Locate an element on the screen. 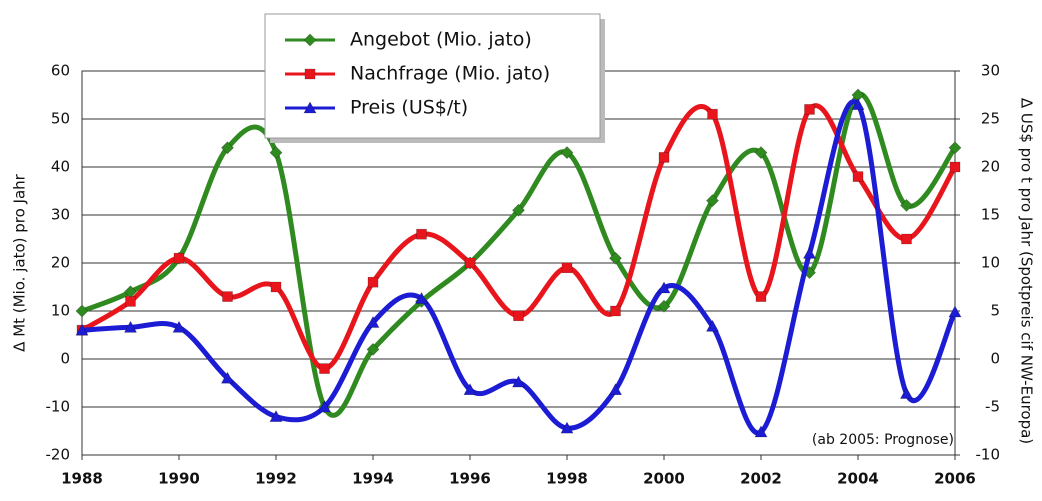 This screenshot has width=1042, height=501. x-tick-label: 1988 is located at coordinates (82, 479).